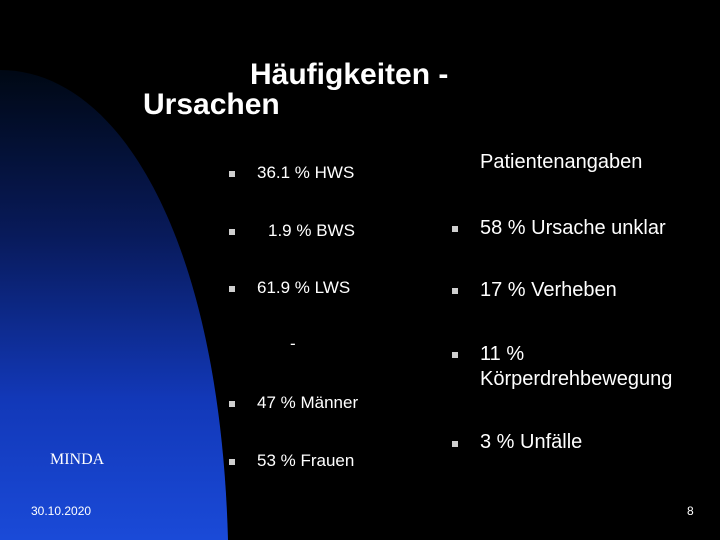  What do you see at coordinates (573, 228) in the screenshot?
I see `right-list-item: 58 % Ursache unklar` at bounding box center [573, 228].